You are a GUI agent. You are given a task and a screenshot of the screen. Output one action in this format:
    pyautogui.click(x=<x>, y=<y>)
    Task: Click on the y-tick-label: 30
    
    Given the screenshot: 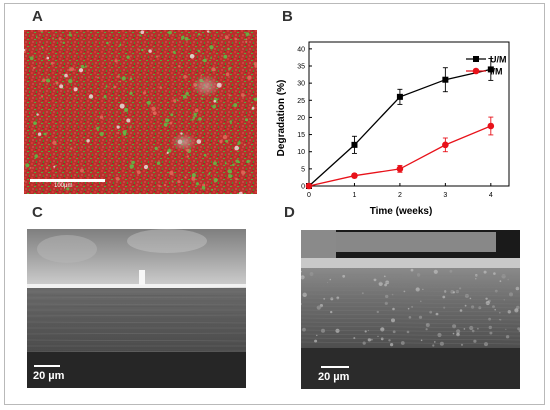 What is the action you would take?
    pyautogui.click(x=301, y=84)
    